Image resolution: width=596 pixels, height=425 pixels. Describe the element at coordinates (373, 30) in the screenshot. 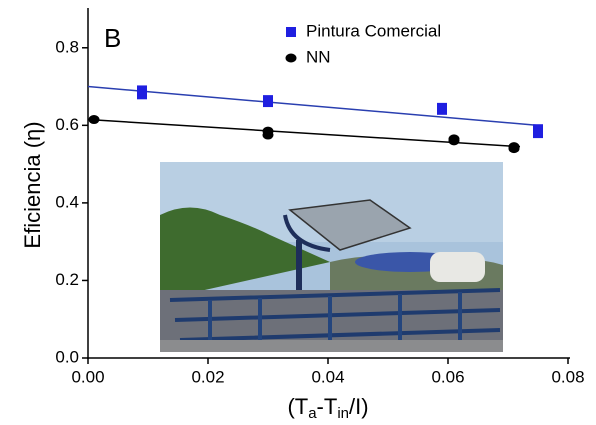

I see `legend-label: Pintura Comercial` at that location.